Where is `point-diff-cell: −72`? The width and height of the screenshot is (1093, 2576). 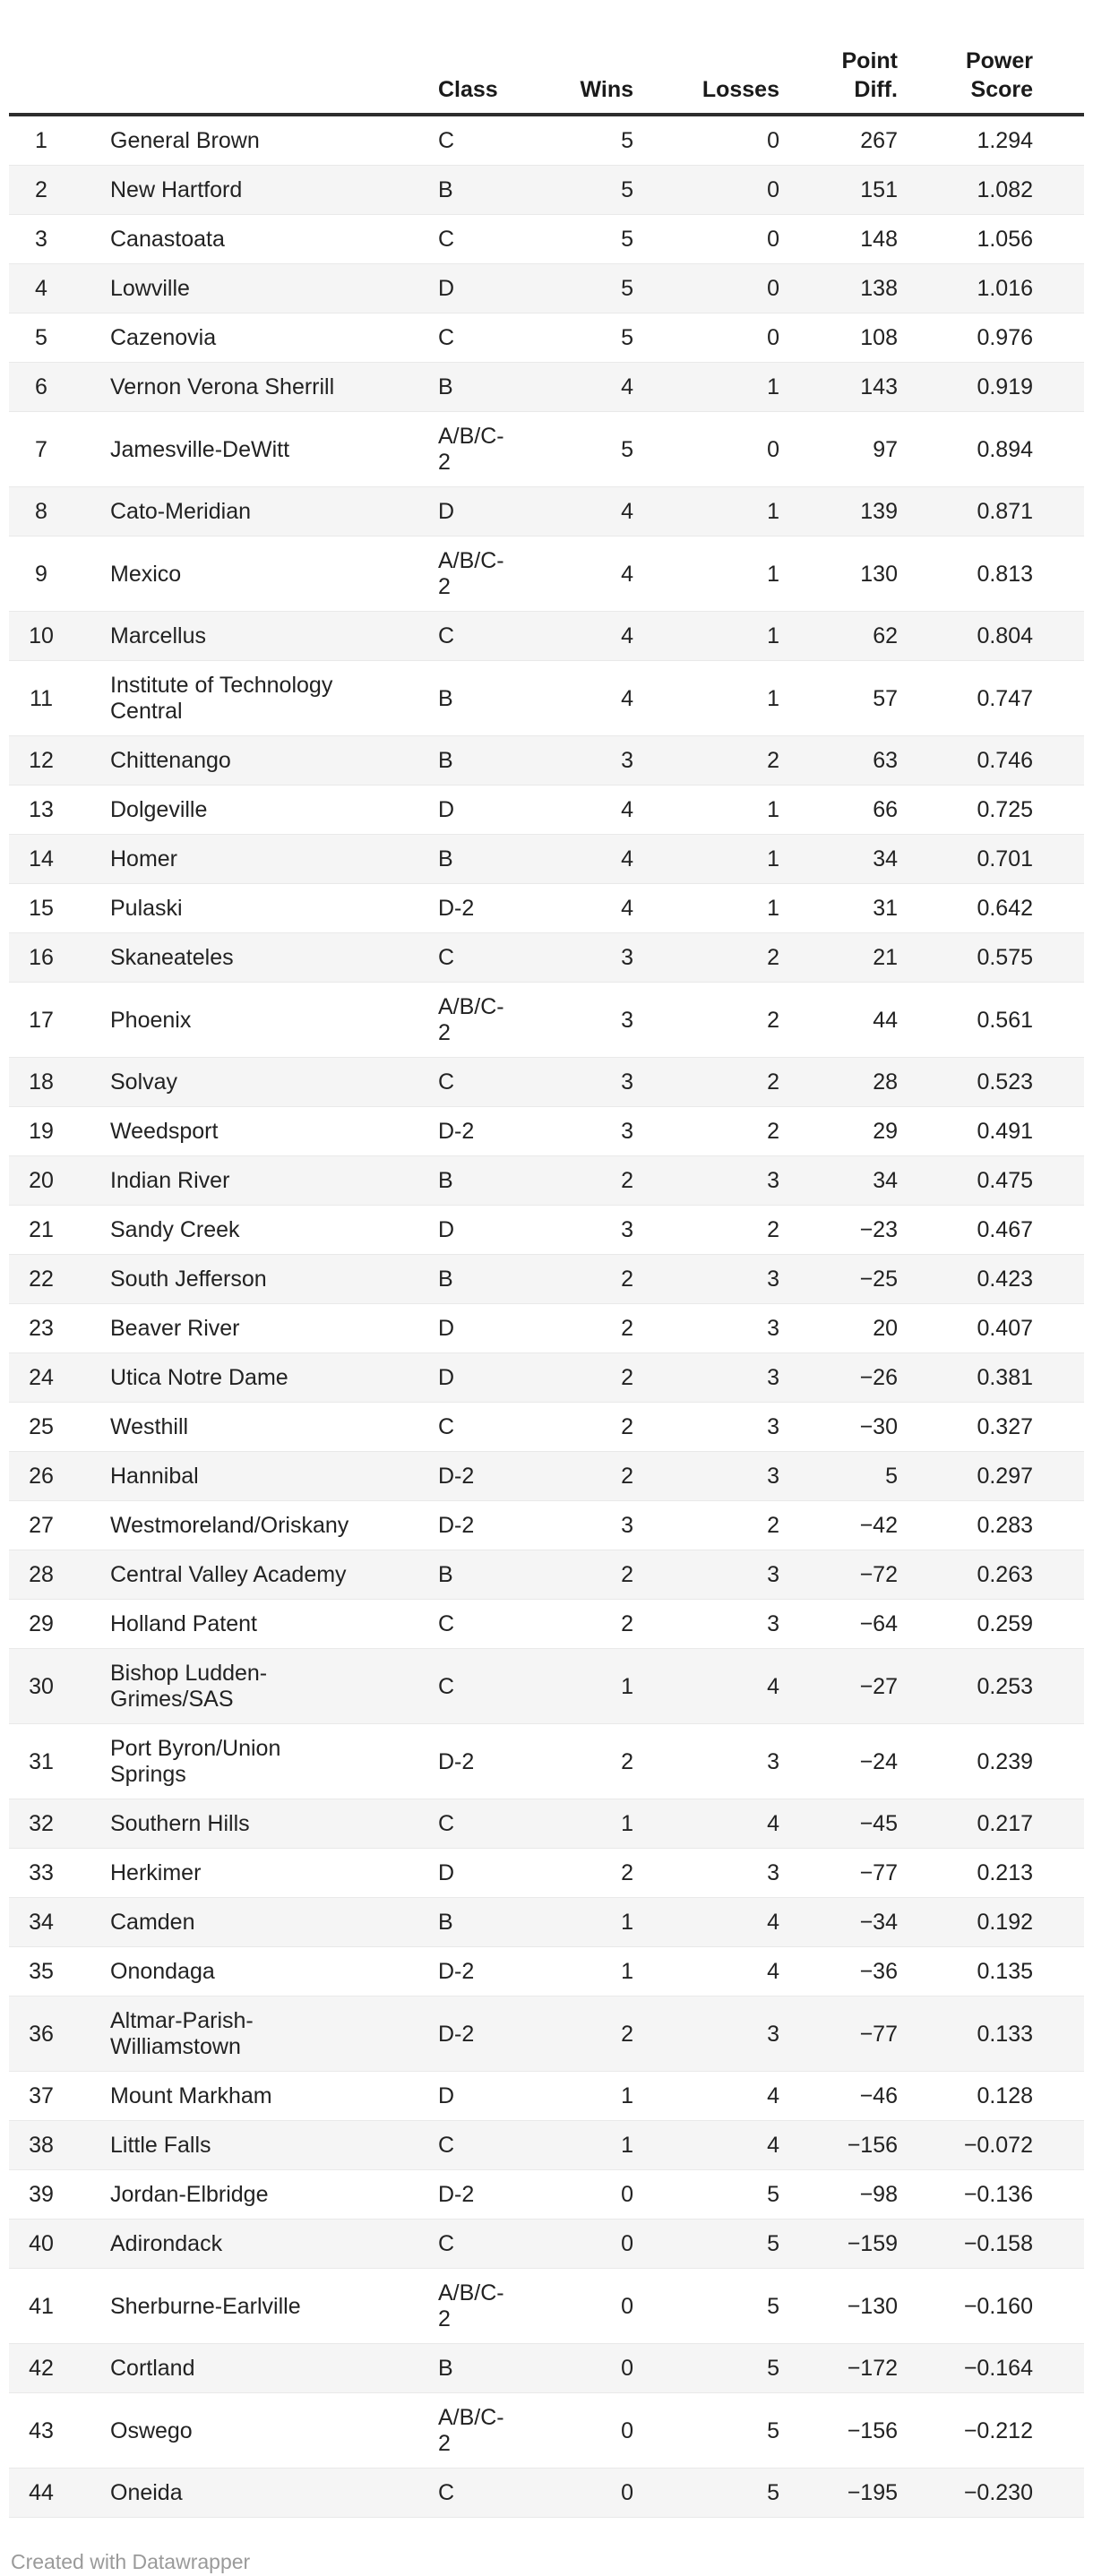 point-diff-cell: −72 is located at coordinates (845, 1575).